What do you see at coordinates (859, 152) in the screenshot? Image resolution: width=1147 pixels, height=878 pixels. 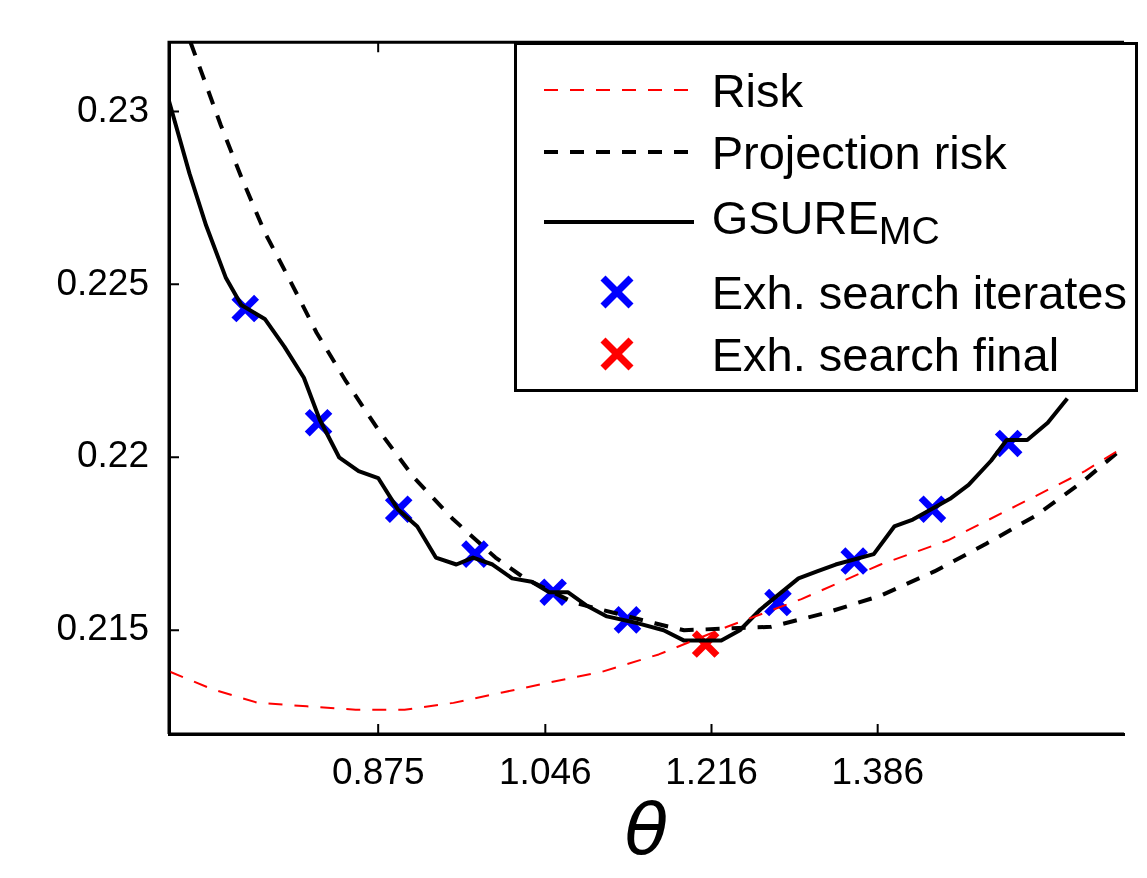 I see `legend-label: Projection risk` at bounding box center [859, 152].